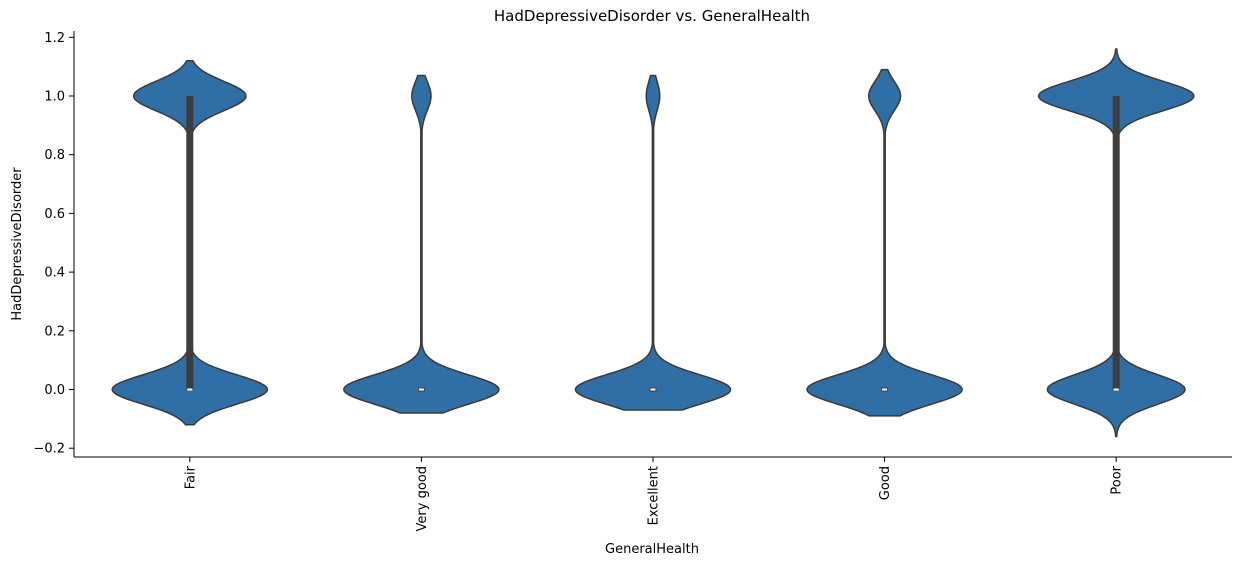  What do you see at coordinates (54, 273) in the screenshot?
I see `y-tick-label: 0.4` at bounding box center [54, 273].